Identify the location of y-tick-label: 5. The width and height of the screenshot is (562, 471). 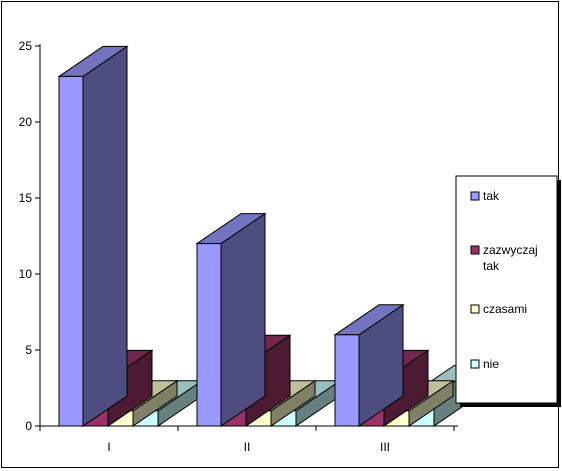
(28, 350).